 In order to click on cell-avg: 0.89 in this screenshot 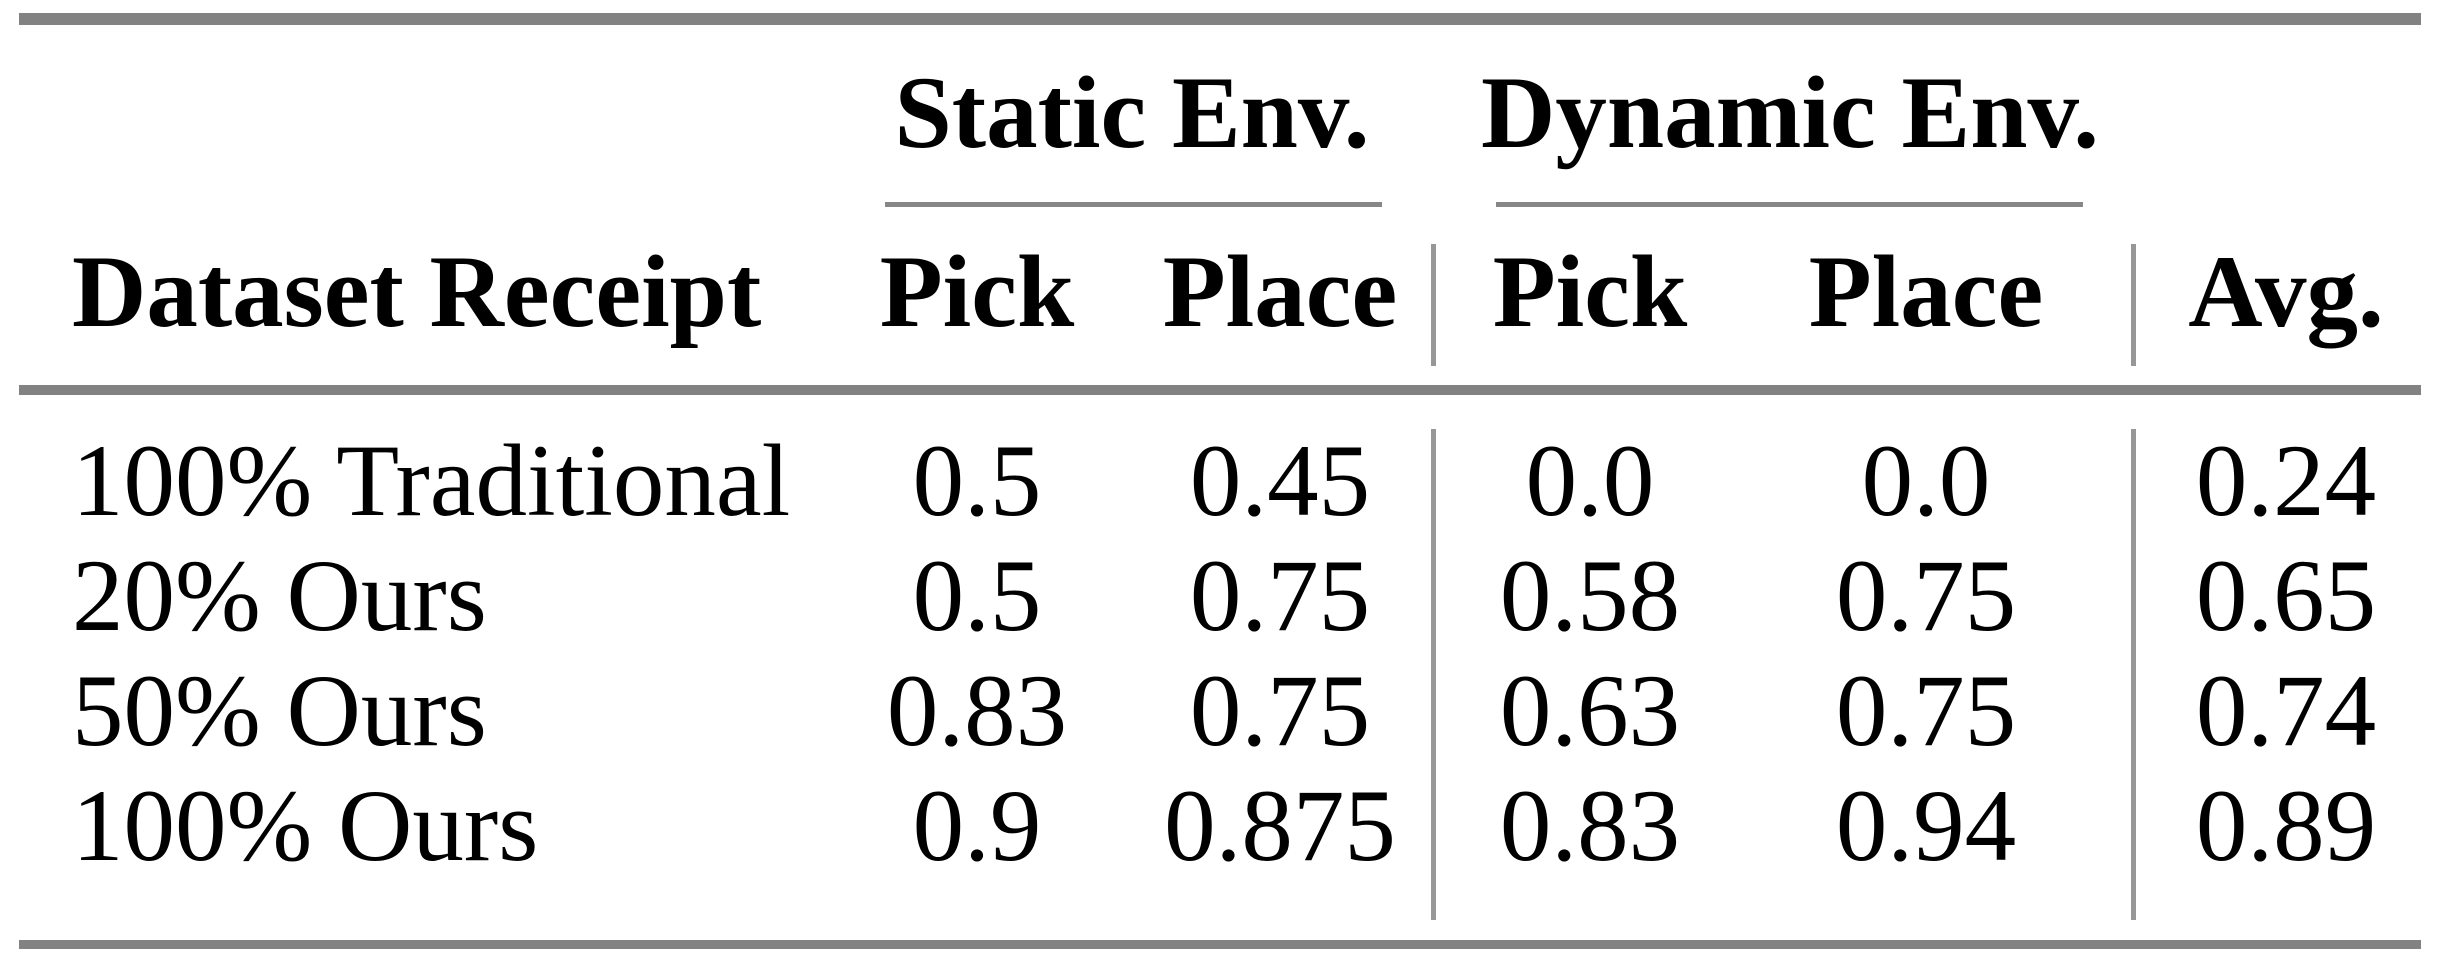, I will do `click(2286, 826)`.